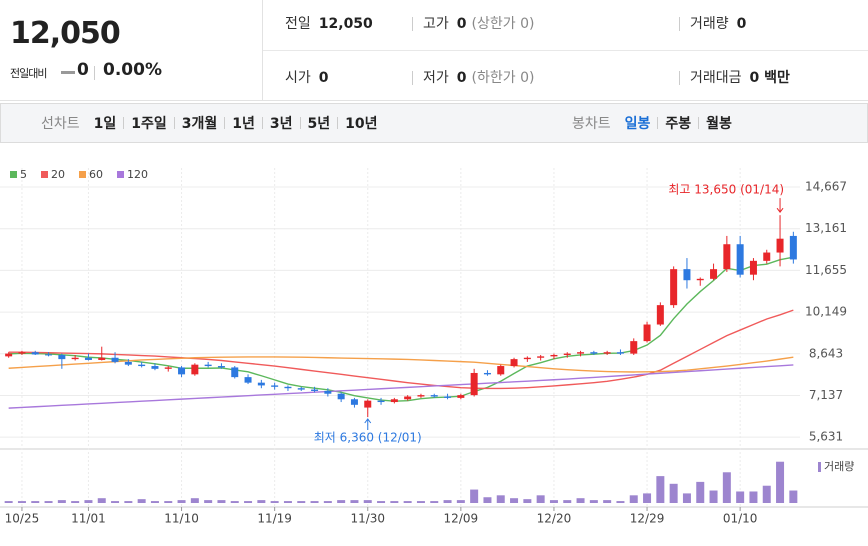 This screenshot has height=546, width=868. I want to click on line-chart-group: 선차트 1일 1주일 3개월 1년 3년 5년 10년, so click(209, 123).